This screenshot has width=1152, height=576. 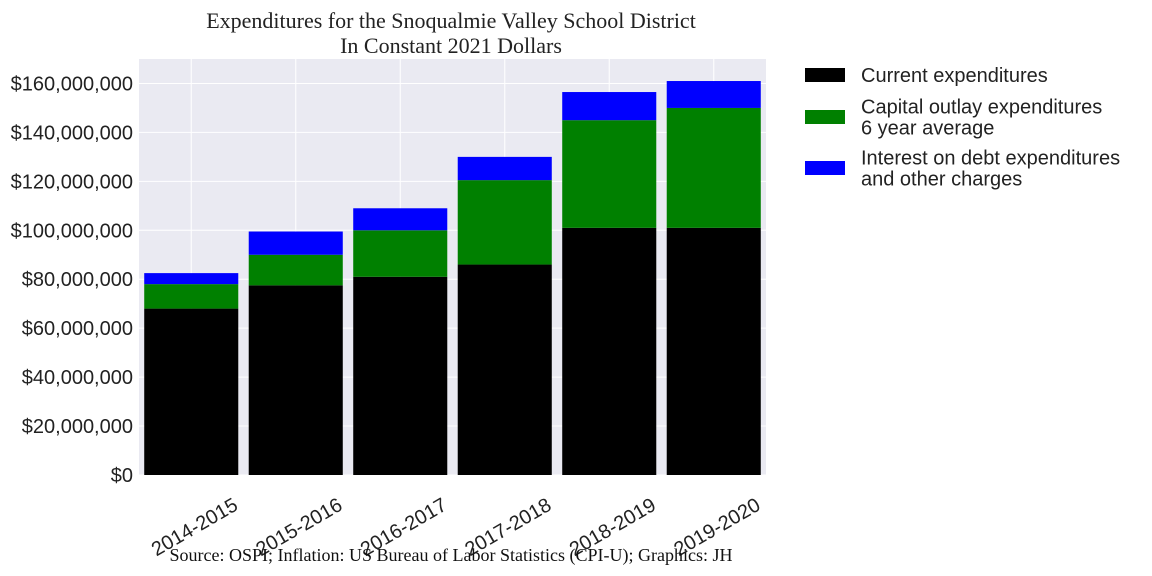 What do you see at coordinates (77, 427) in the screenshot?
I see `y-tick-label: $20,000,000` at bounding box center [77, 427].